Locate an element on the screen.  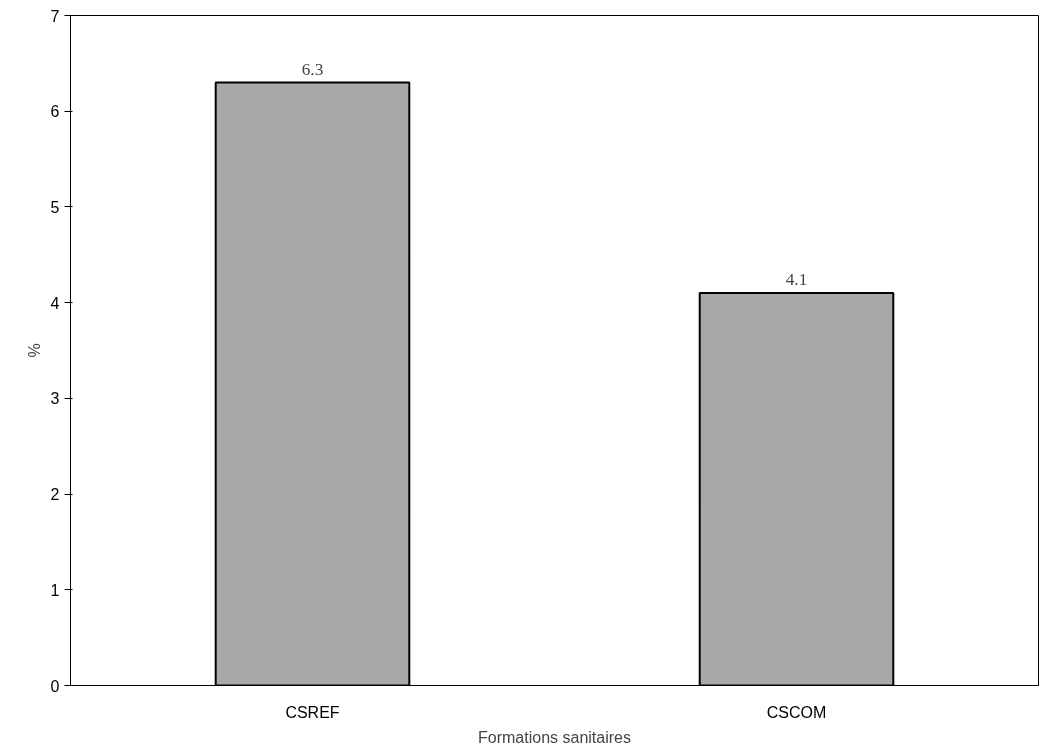
x-axis-title: Formations sanitaires is located at coordinates (554, 737).